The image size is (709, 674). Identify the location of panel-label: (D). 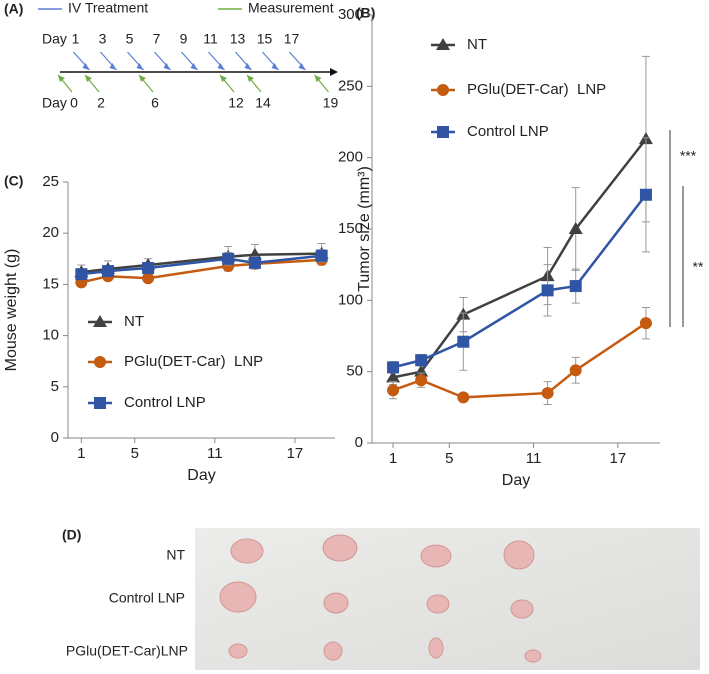
(71, 535).